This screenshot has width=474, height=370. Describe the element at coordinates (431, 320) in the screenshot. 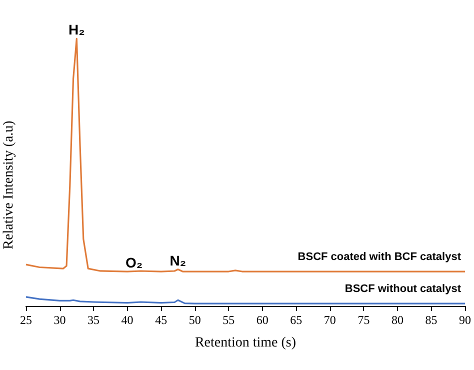

I see `x-tick-label: 85` at that location.